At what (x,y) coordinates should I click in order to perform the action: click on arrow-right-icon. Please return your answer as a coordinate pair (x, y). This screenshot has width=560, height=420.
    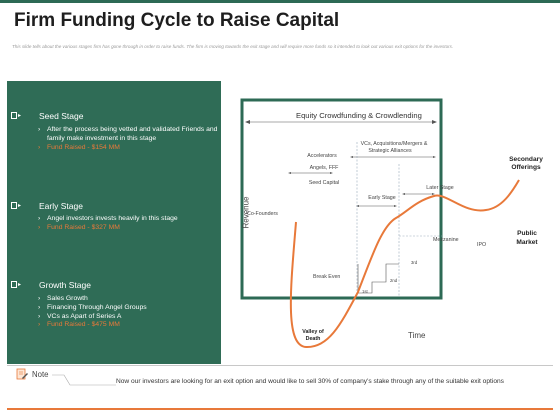
    Looking at the image, I should click on (434, 122).